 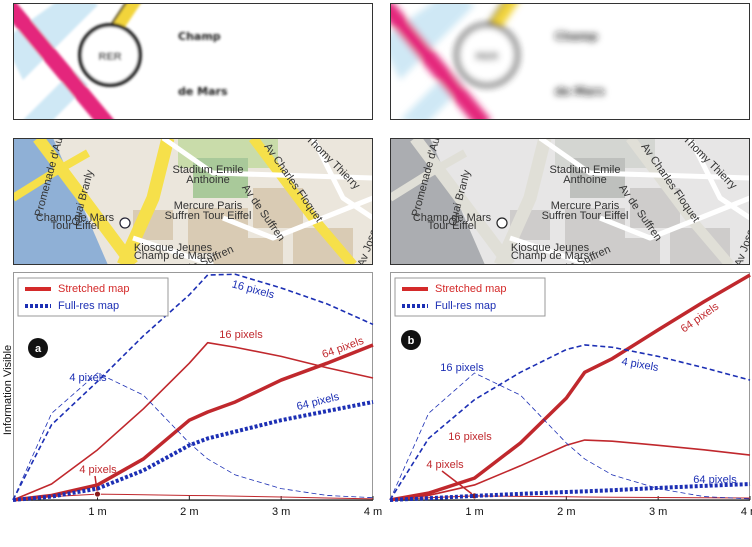 I want to click on point-marker, so click(x=97, y=494).